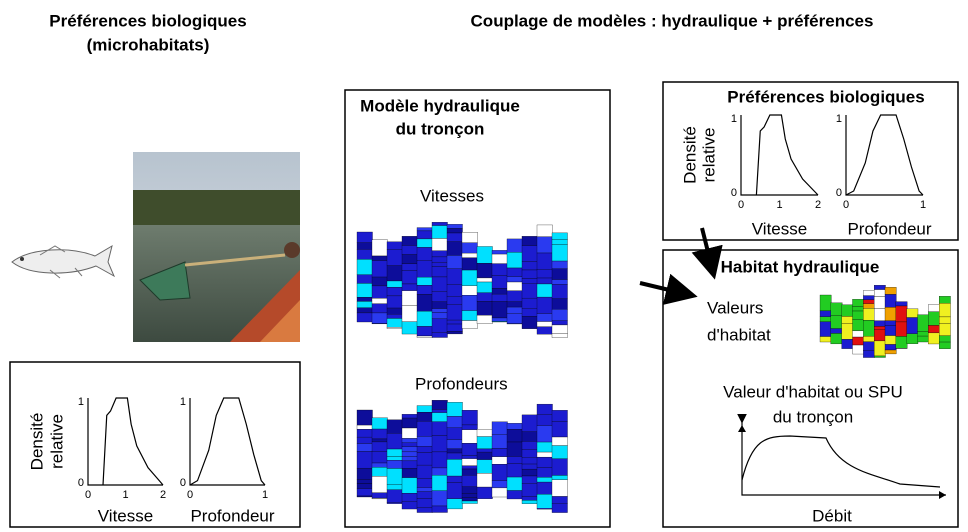 The height and width of the screenshot is (532, 968). What do you see at coordinates (216, 247) in the screenshot?
I see `photo` at bounding box center [216, 247].